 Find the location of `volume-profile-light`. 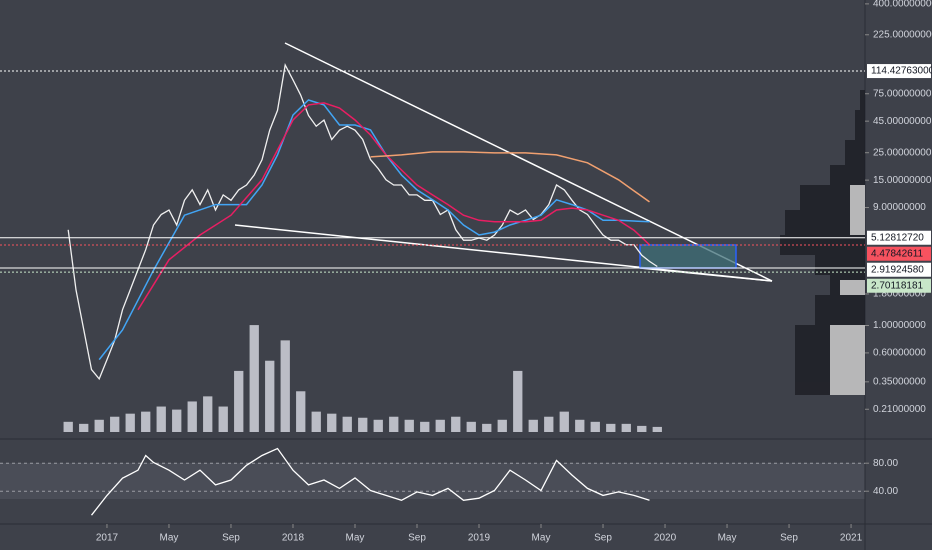

volume-profile-light is located at coordinates (847, 290).